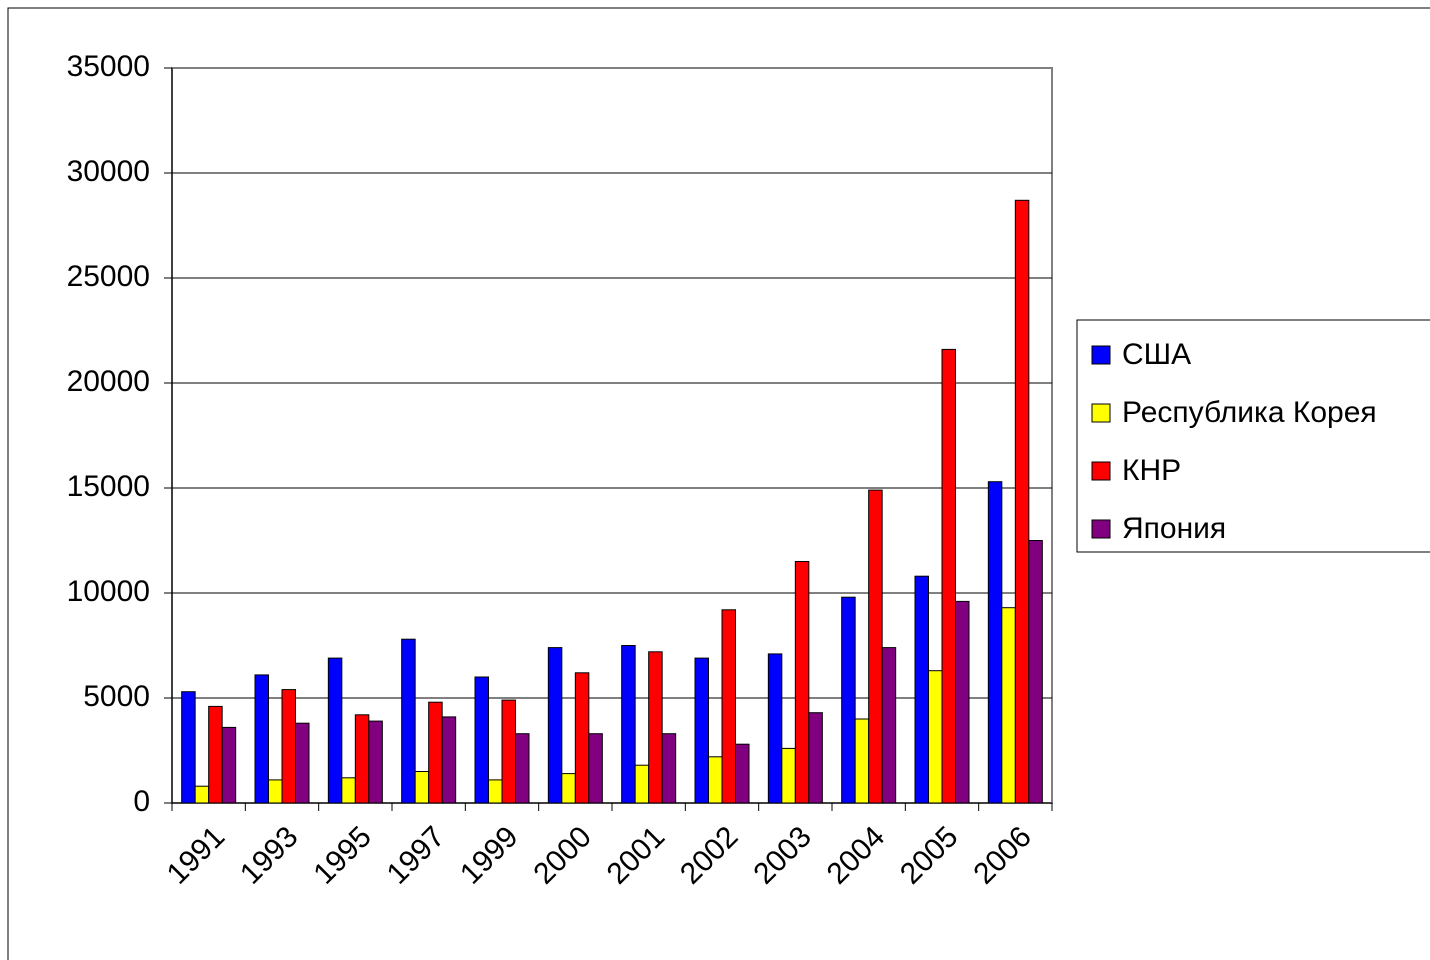 The image size is (1430, 960). Describe the element at coordinates (116, 696) in the screenshot. I see `y-tick-label: 5000` at that location.